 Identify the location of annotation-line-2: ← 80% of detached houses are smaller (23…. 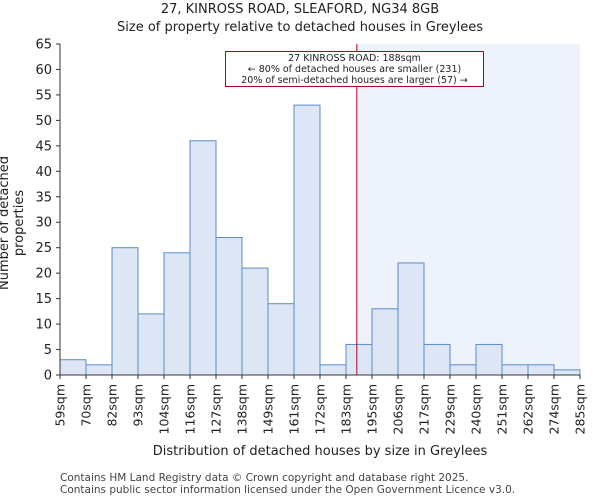
(354, 69).